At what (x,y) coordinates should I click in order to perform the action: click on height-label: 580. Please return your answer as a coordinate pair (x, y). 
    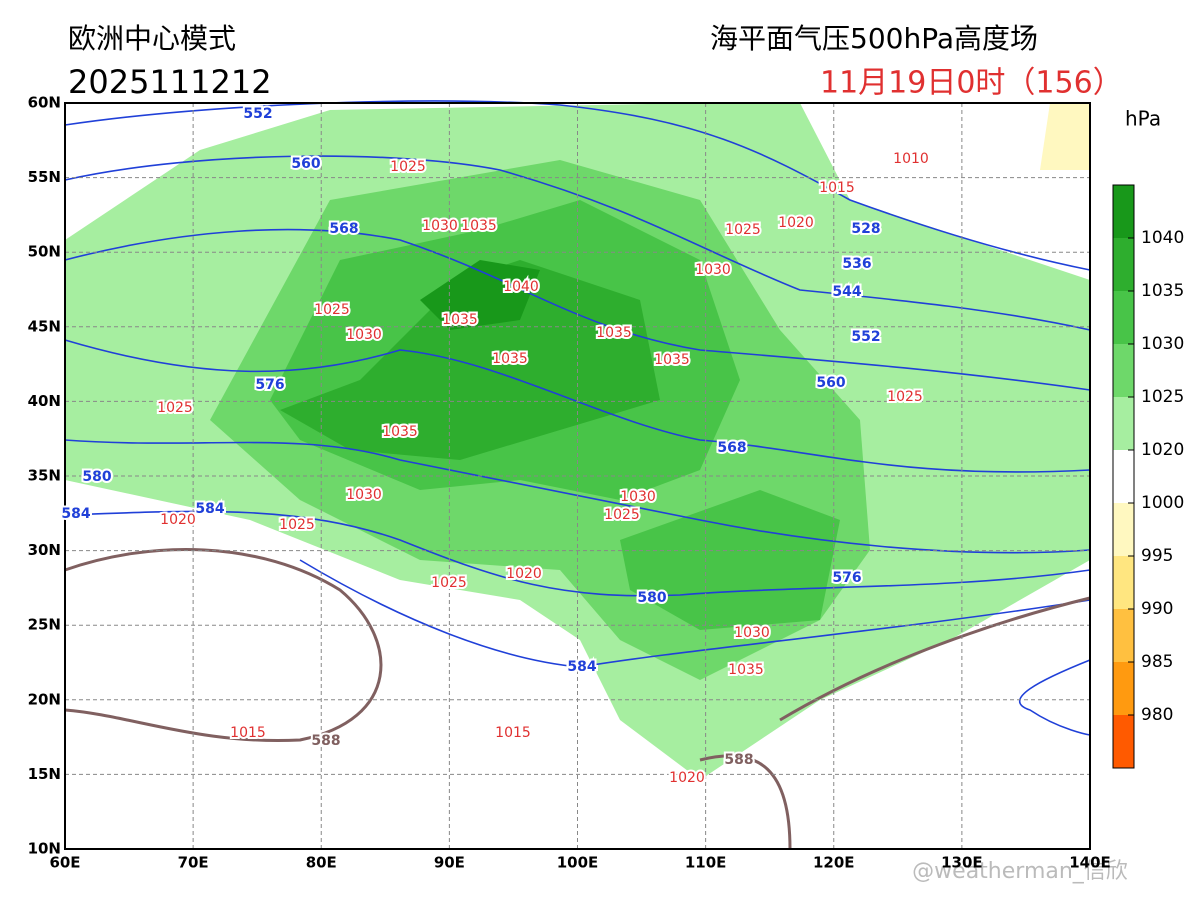
    Looking at the image, I should click on (651, 598).